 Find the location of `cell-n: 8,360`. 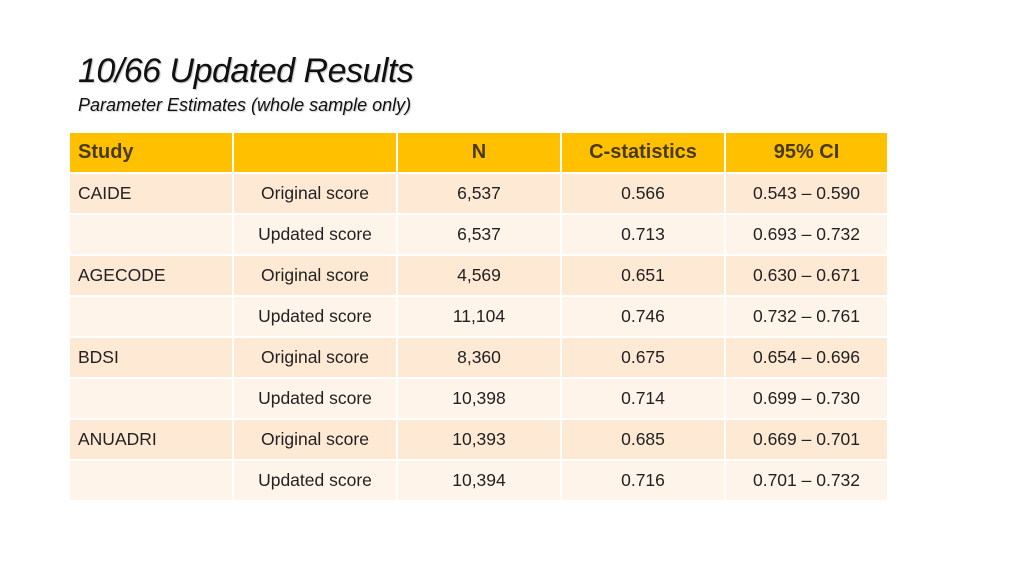

cell-n: 8,360 is located at coordinates (480, 358).